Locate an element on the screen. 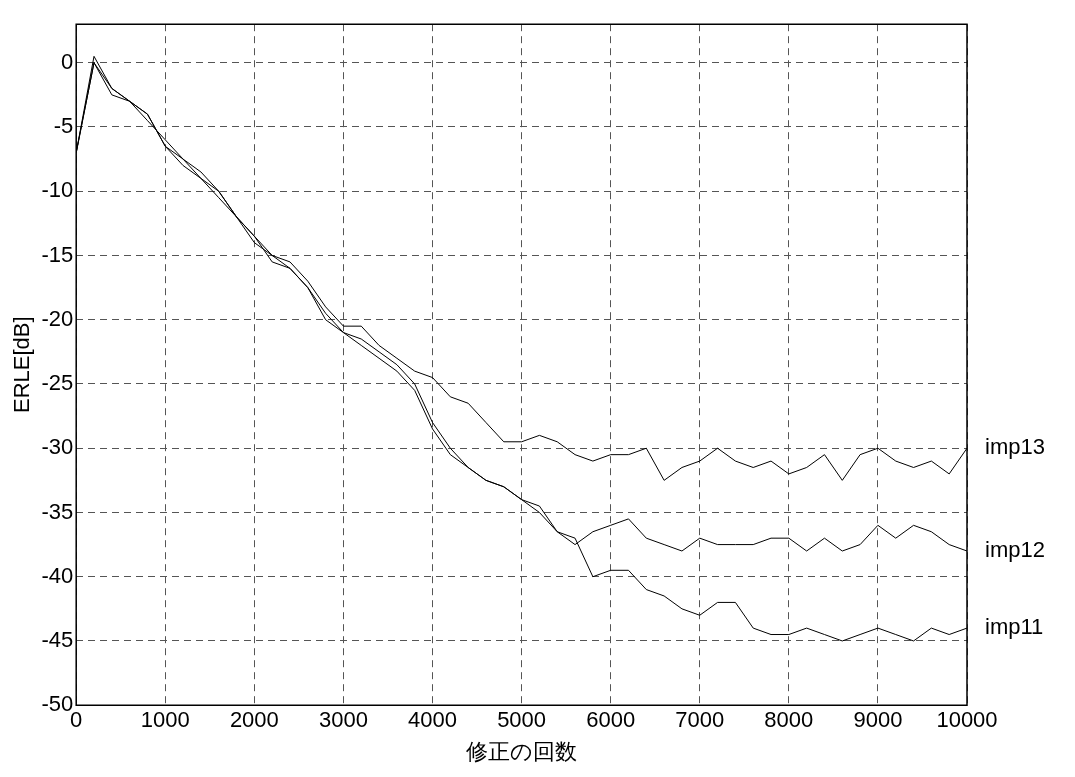 The height and width of the screenshot is (777, 1075). y-tick-label: -35 is located at coordinates (57, 511).